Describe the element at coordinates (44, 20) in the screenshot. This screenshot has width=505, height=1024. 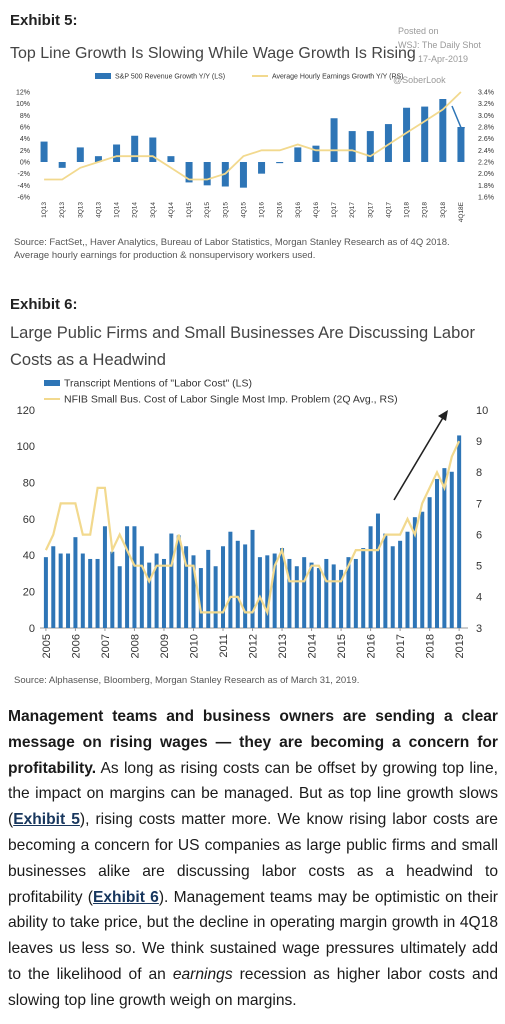
I see `exhibit-title: Exhibit 5:` at that location.